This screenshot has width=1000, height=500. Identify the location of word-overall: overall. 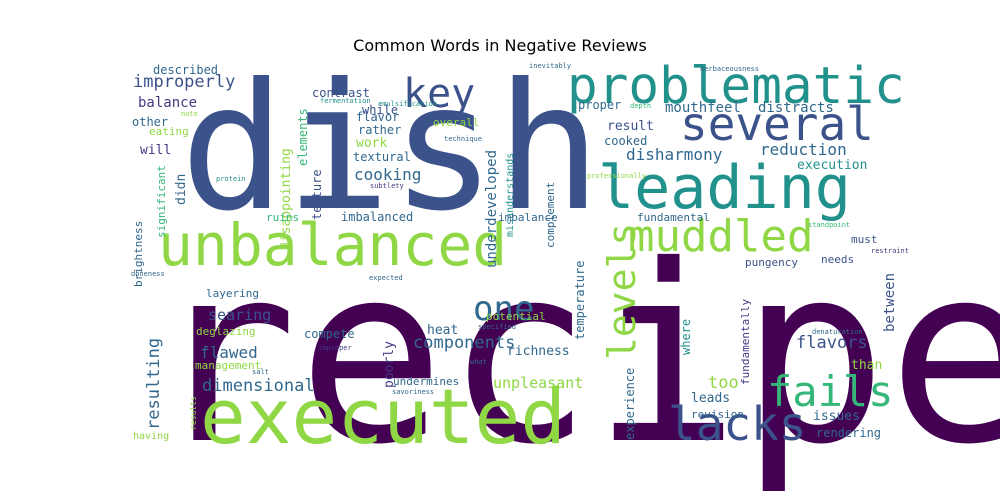
(456, 122).